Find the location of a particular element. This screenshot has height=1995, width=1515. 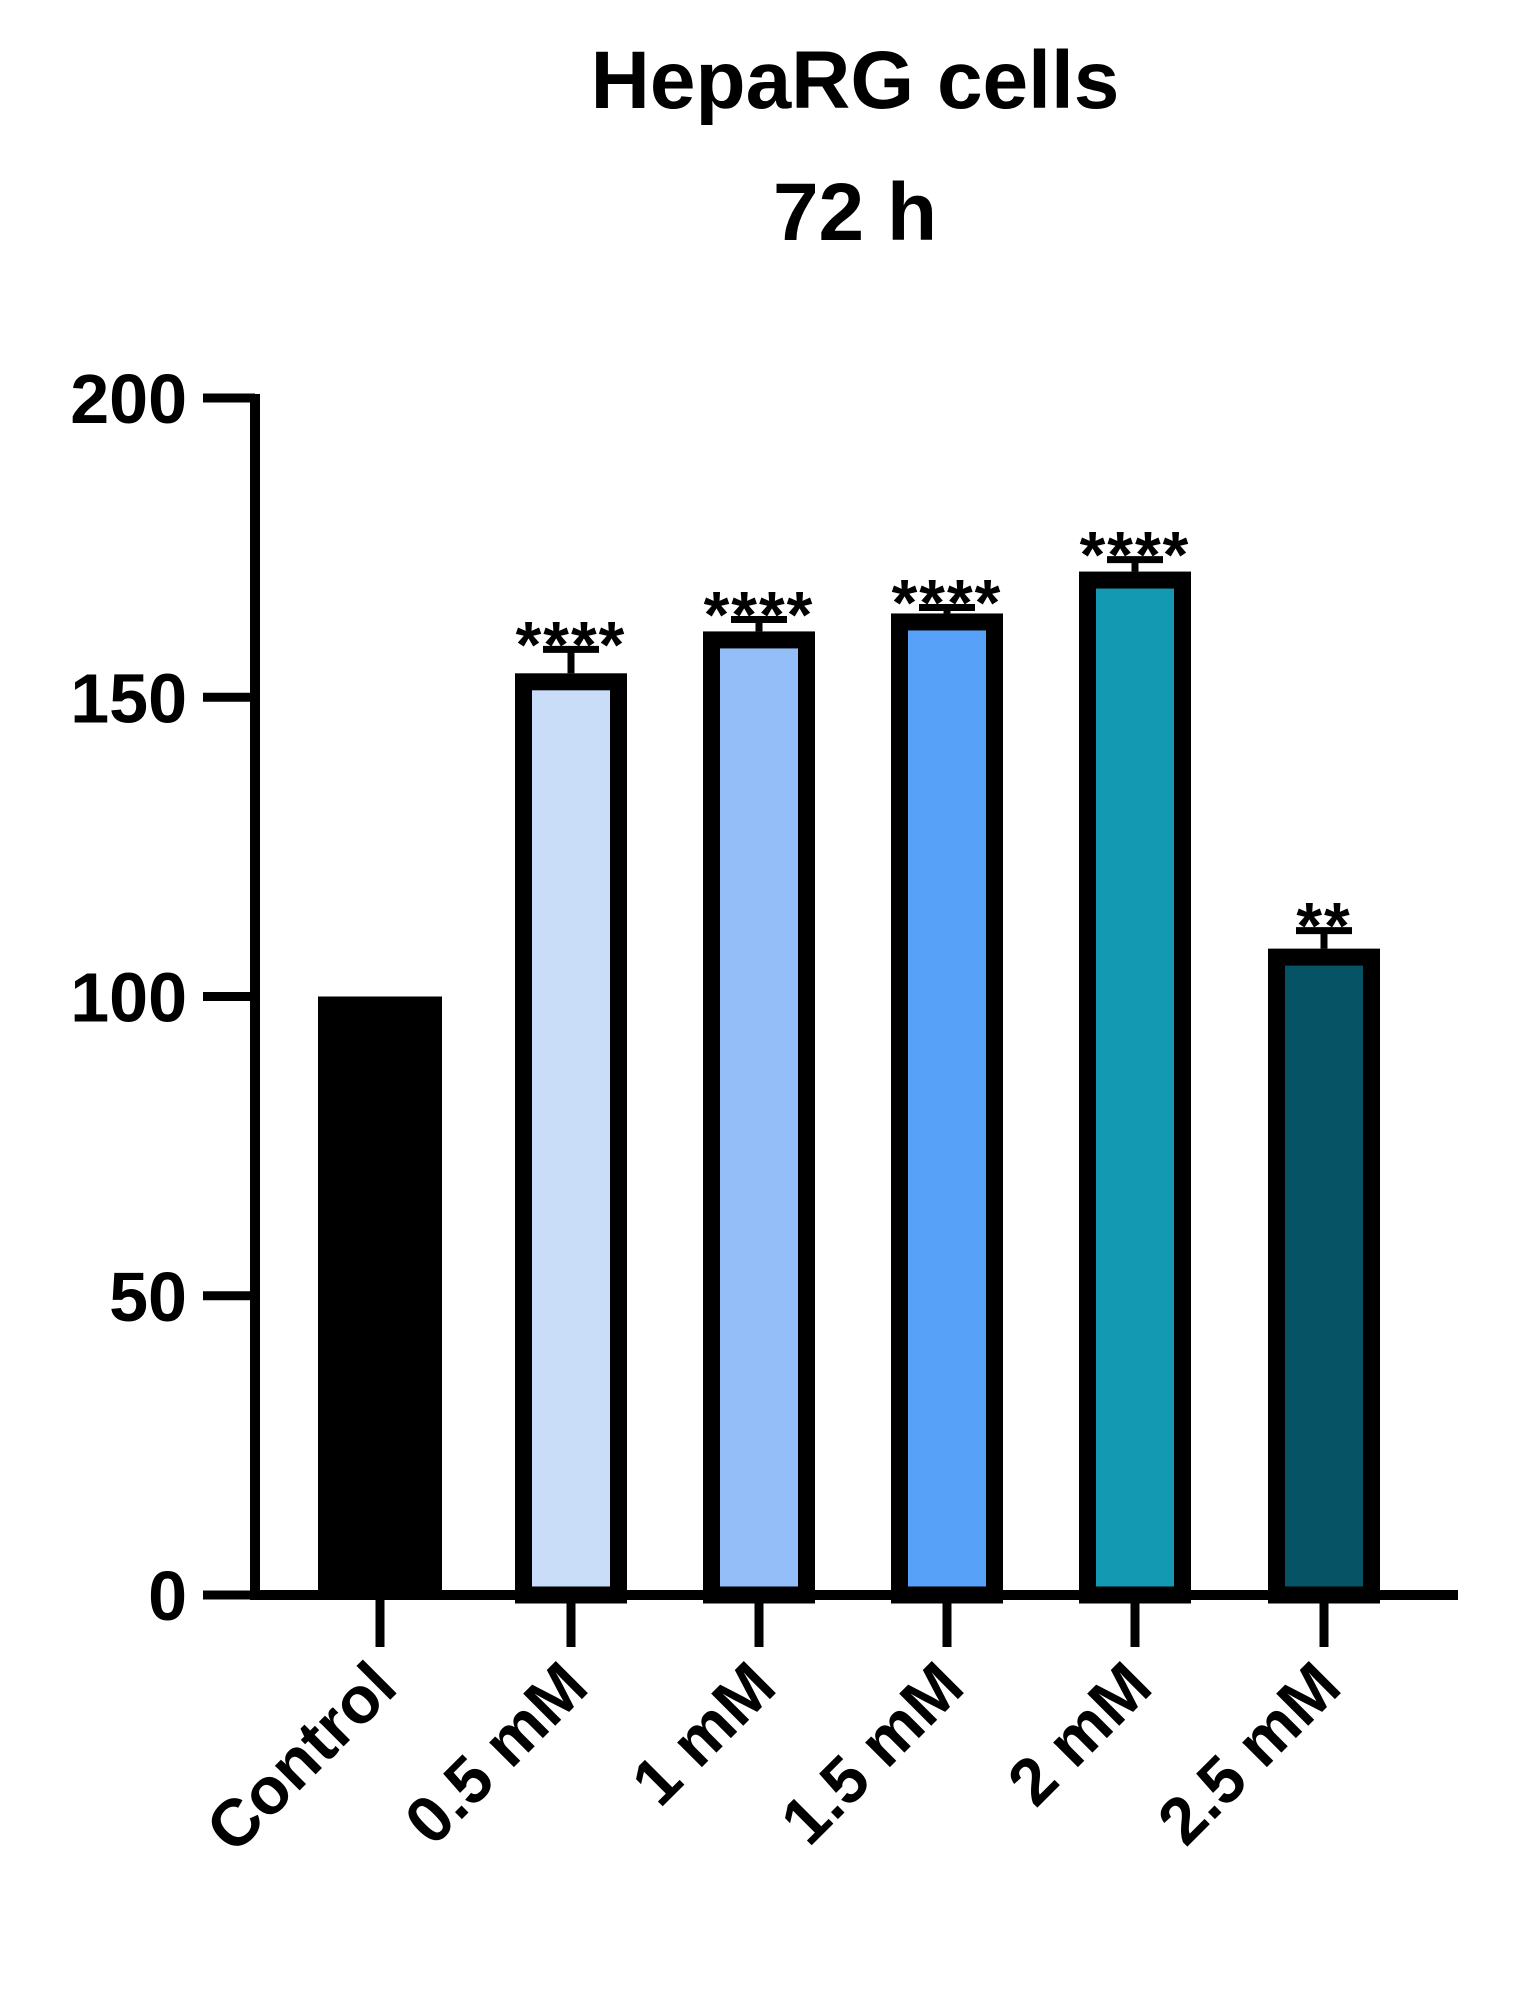

chart-title-line-2: 72 h is located at coordinates (855, 212).